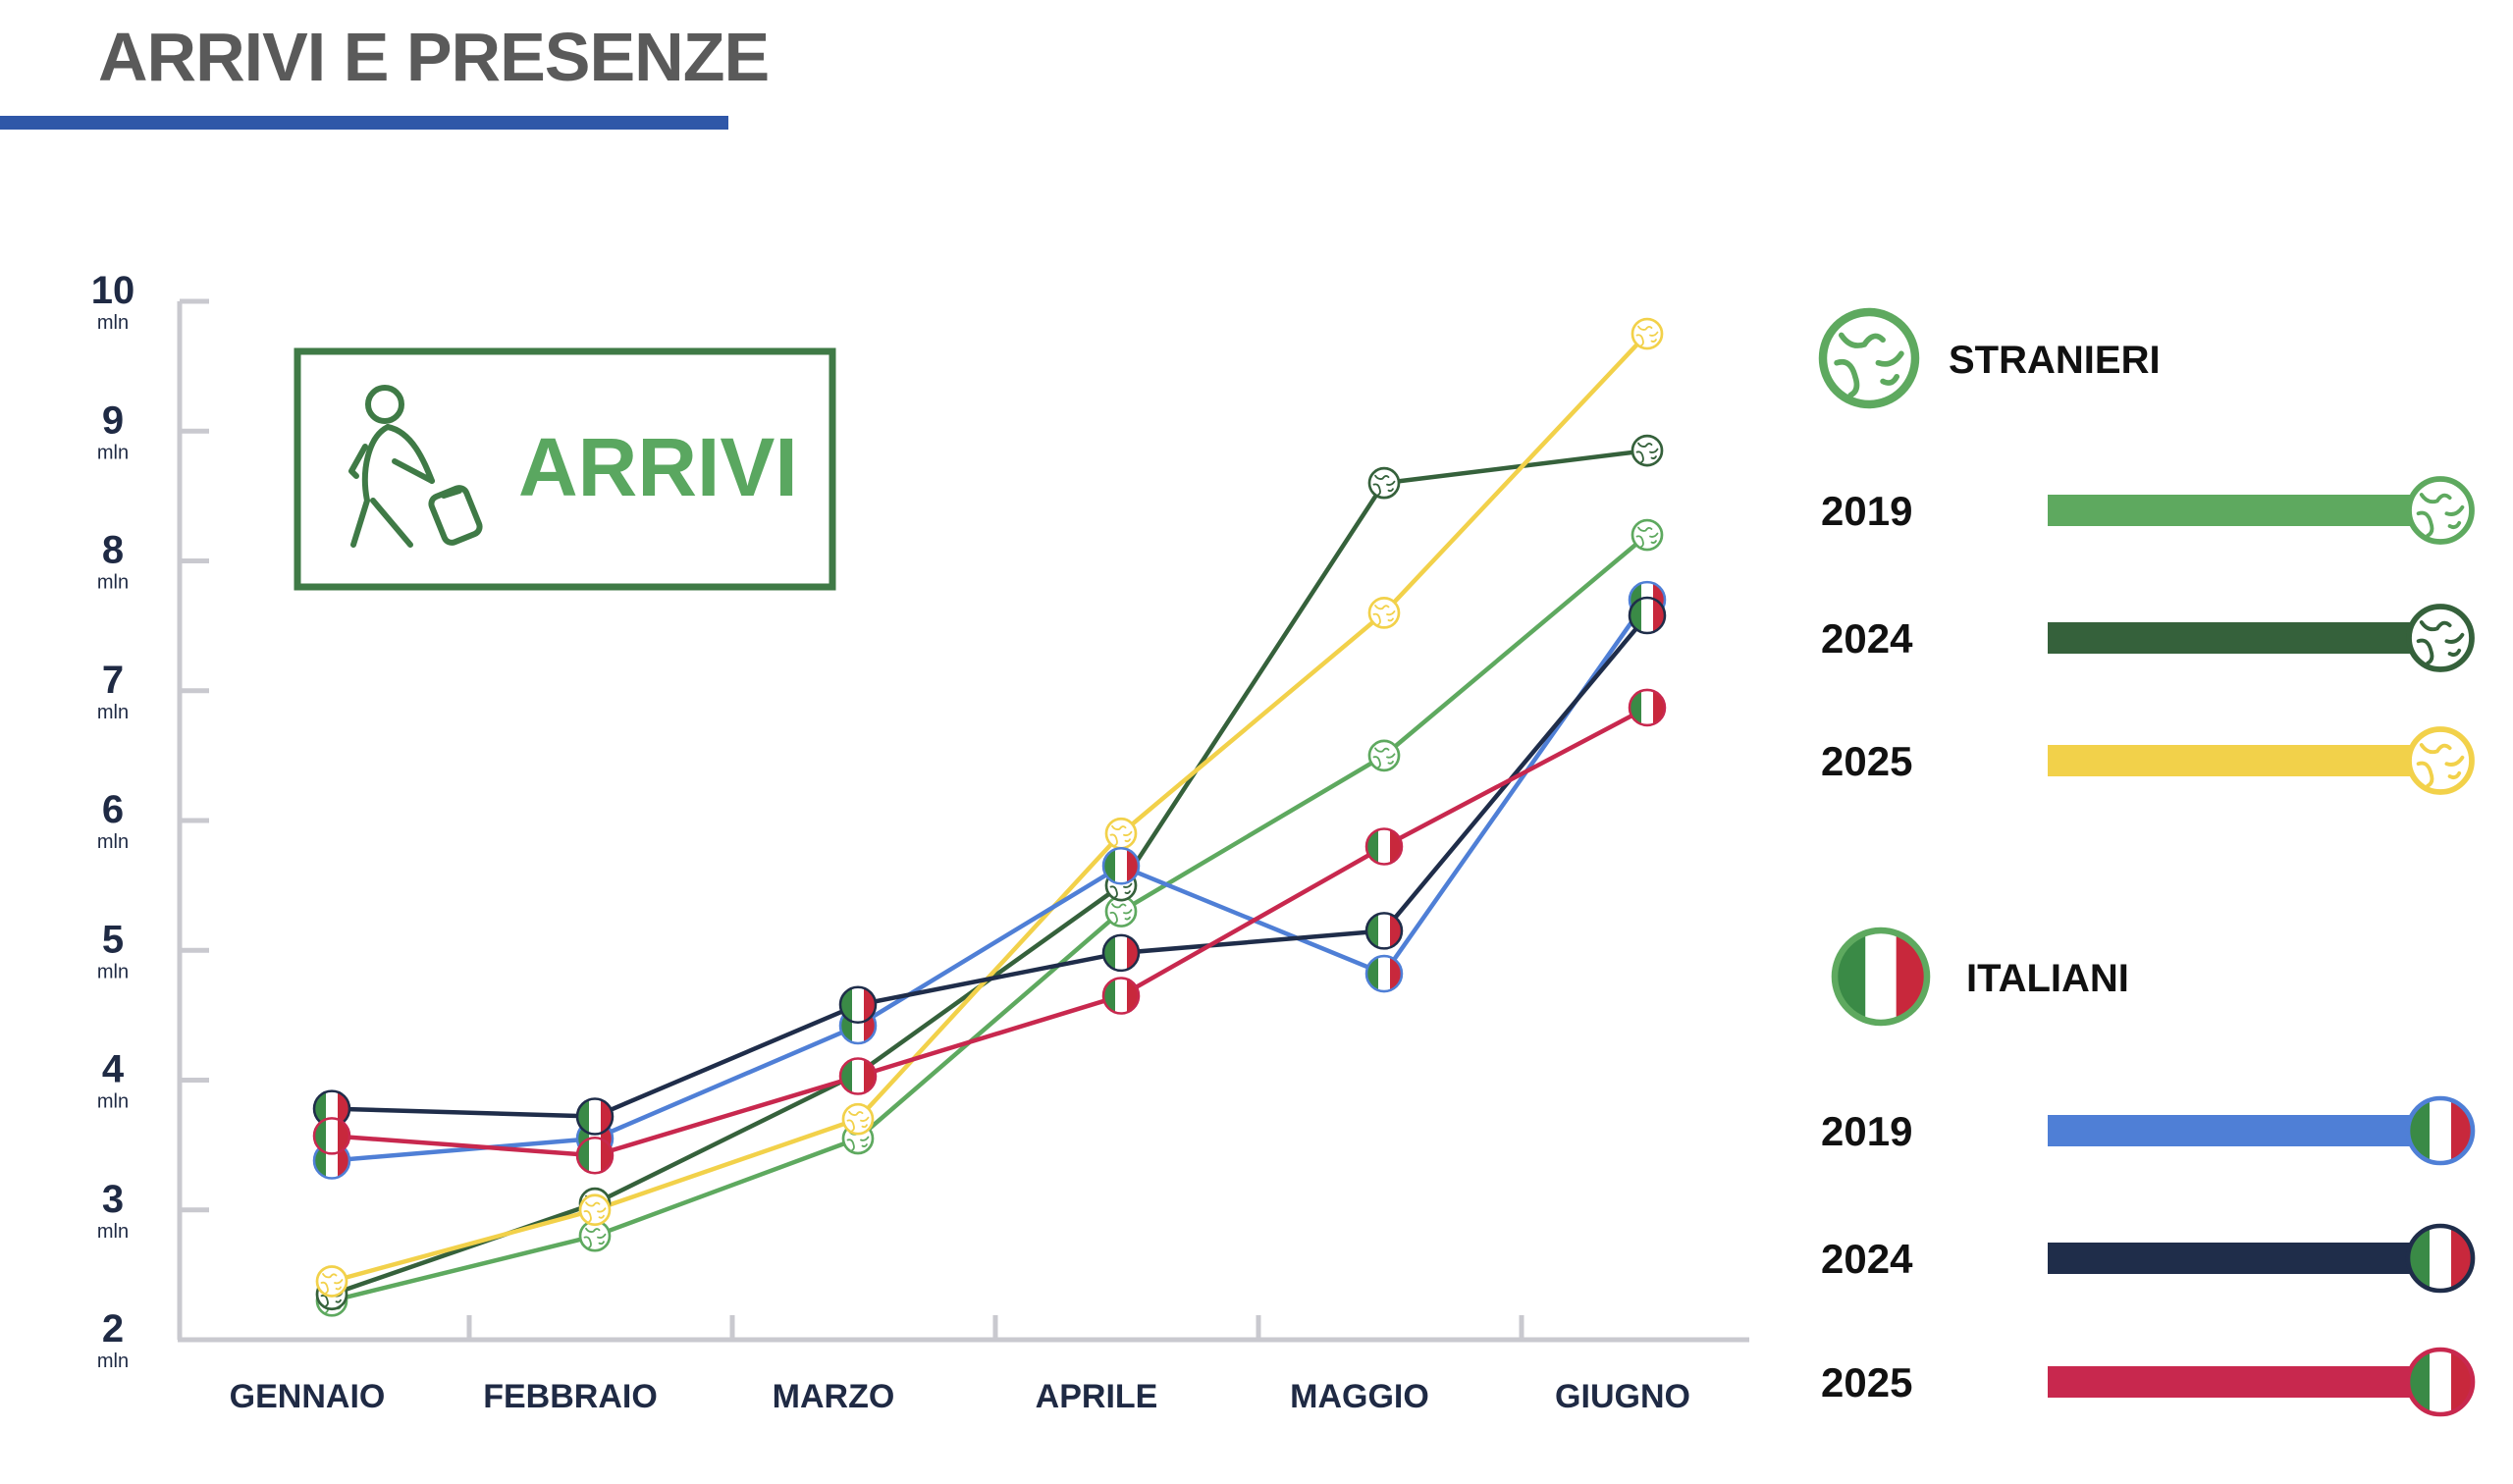 The image size is (2513, 1484). Describe the element at coordinates (1869, 358) in the screenshot. I see `legend-globe-icon` at that location.